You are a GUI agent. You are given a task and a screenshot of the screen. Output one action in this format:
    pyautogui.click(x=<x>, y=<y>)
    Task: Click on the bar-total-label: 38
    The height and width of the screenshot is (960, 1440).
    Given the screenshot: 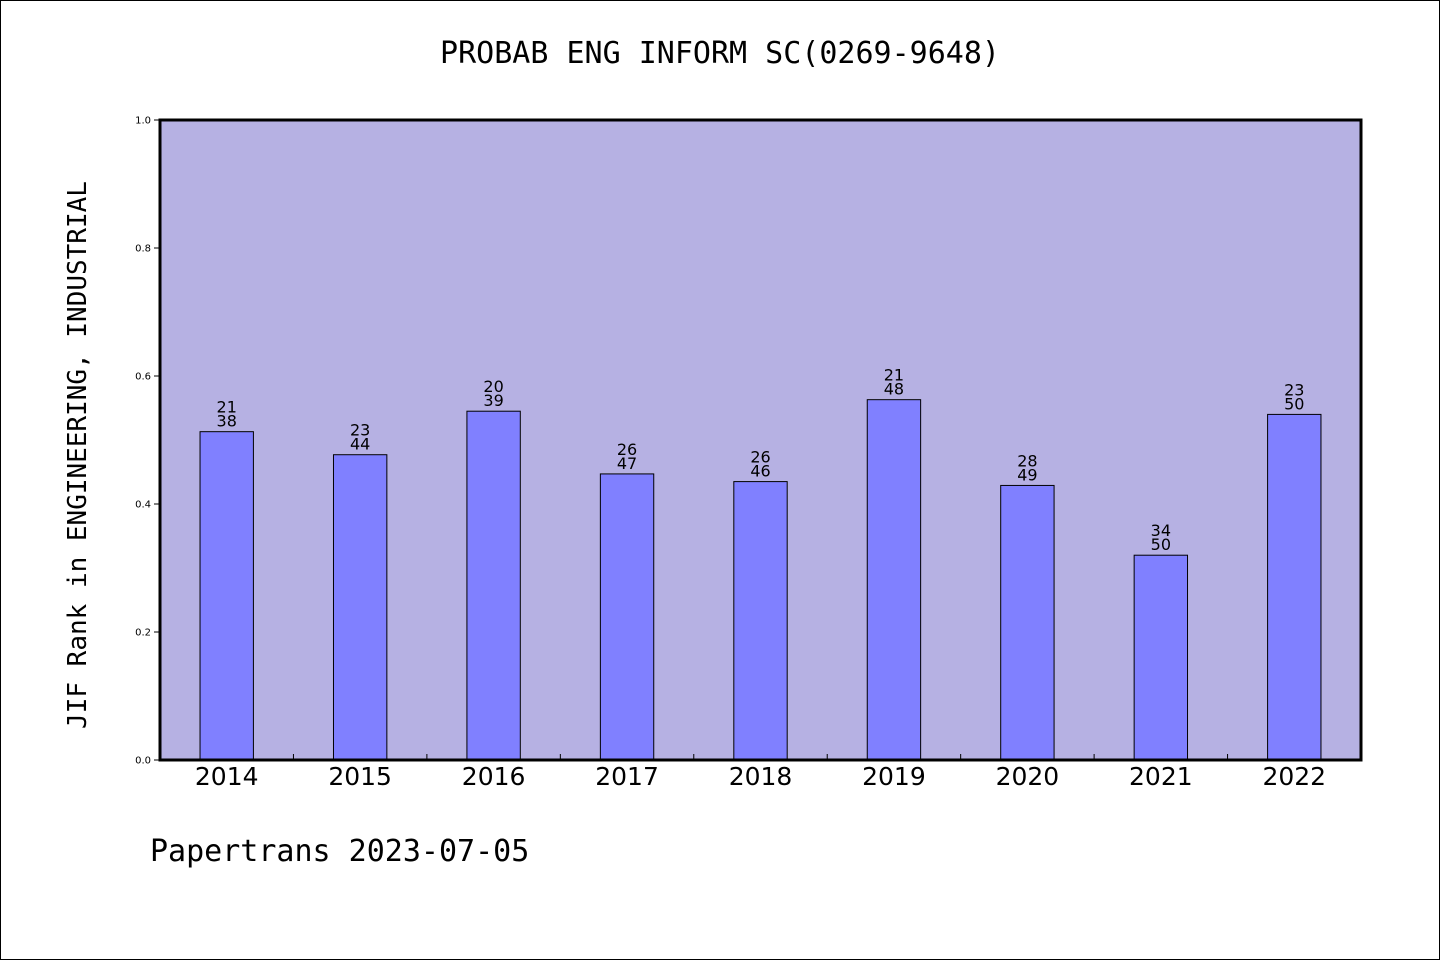 What is the action you would take?
    pyautogui.click(x=227, y=421)
    